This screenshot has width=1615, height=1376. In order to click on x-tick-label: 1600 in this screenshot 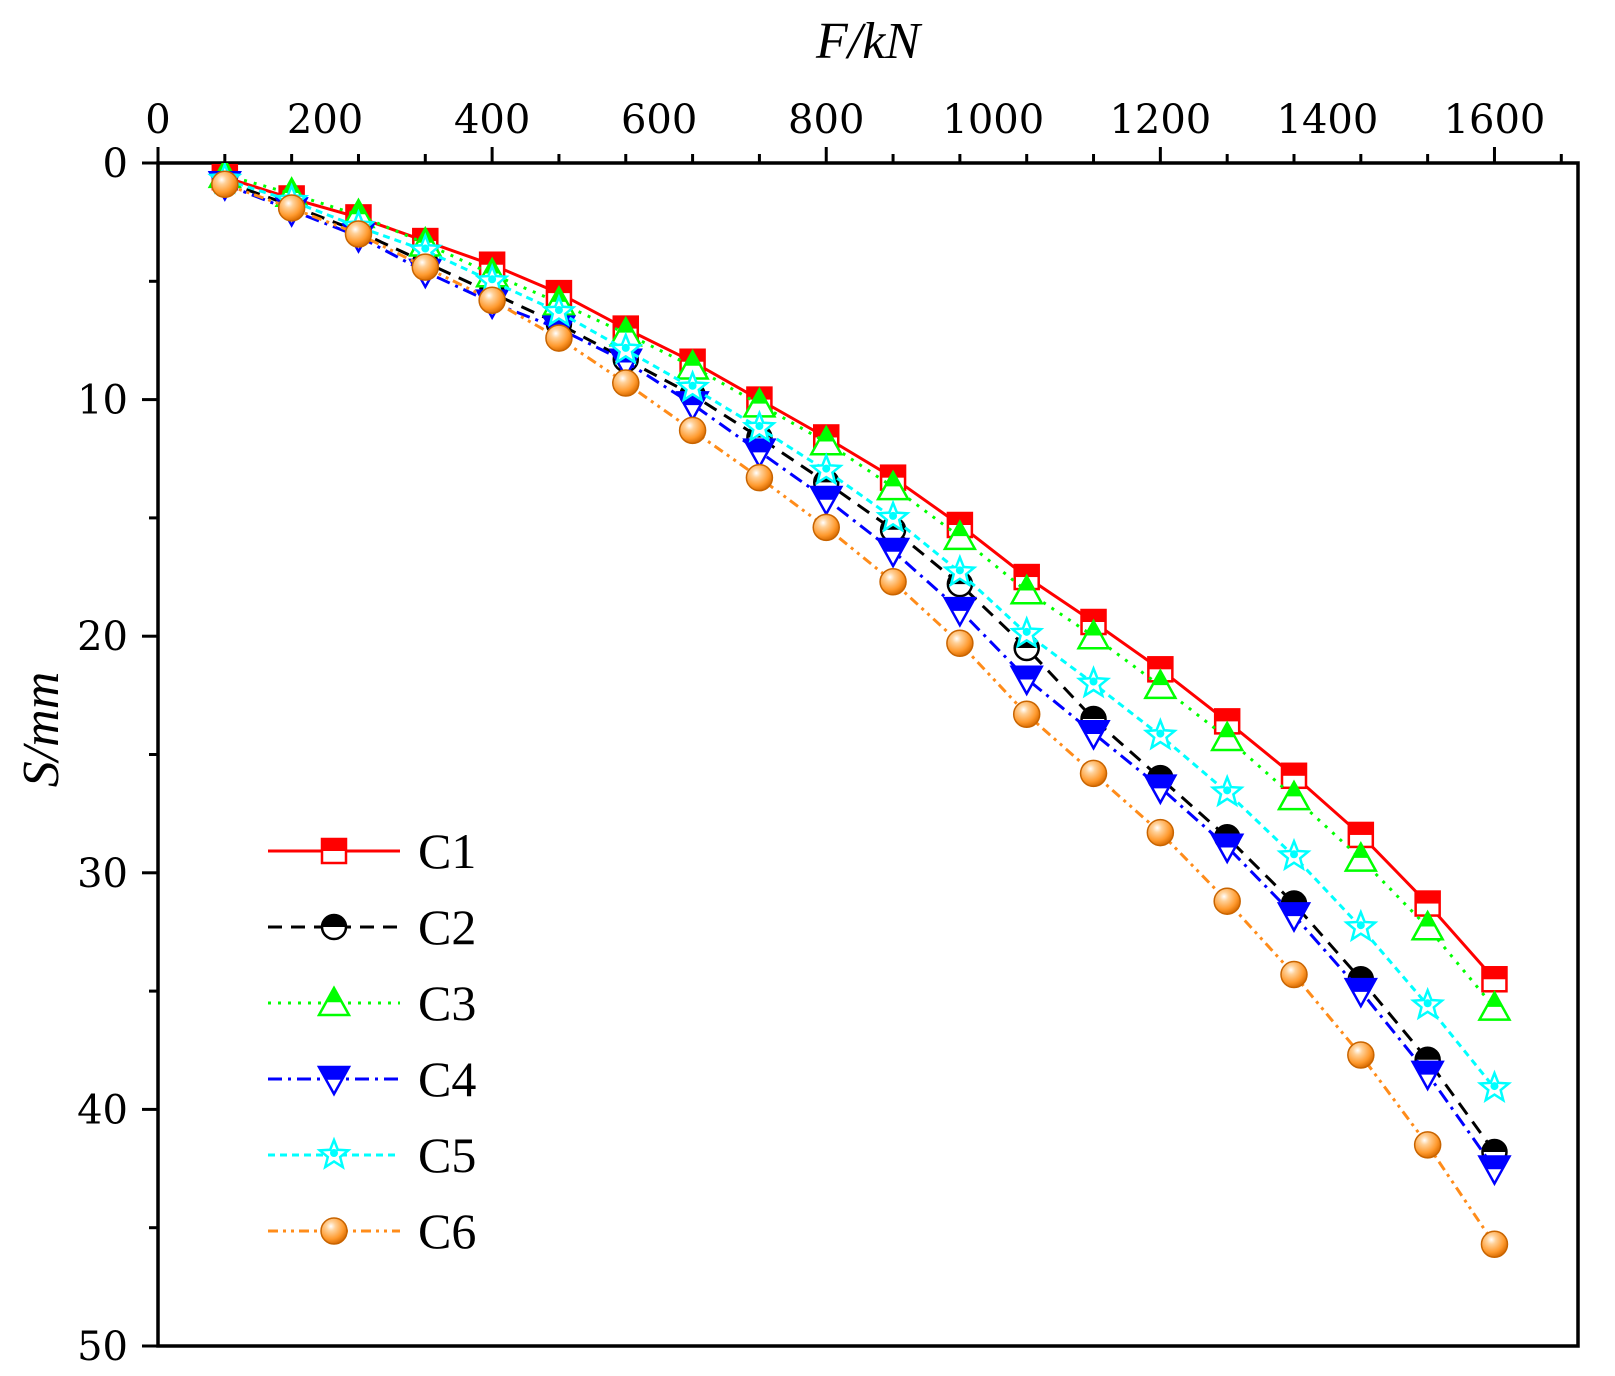, I will do `click(1495, 120)`.